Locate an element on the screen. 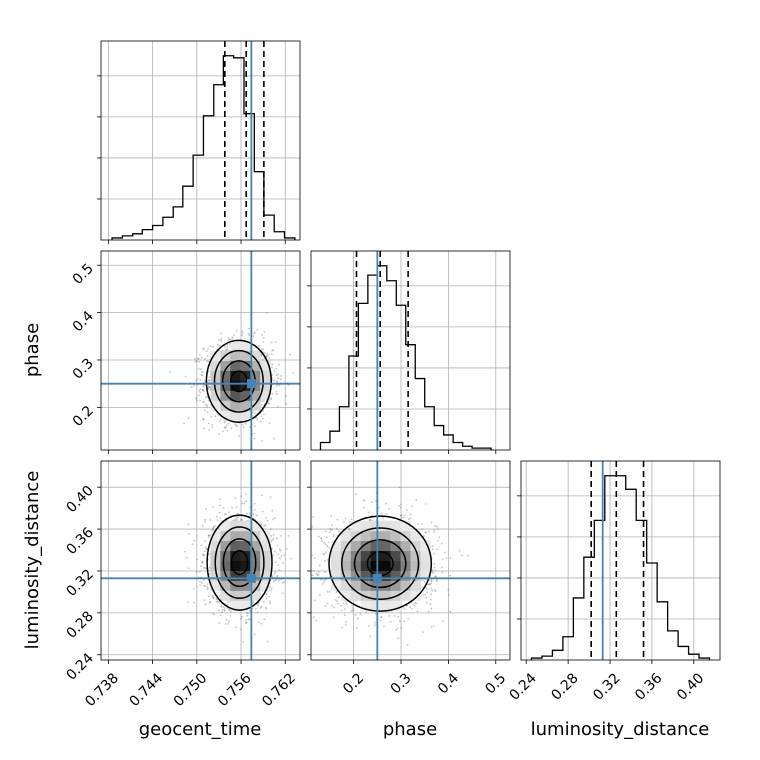 This screenshot has height=760, width=760. x-tick-label-luminosity_distance: 0.28 is located at coordinates (564, 686).